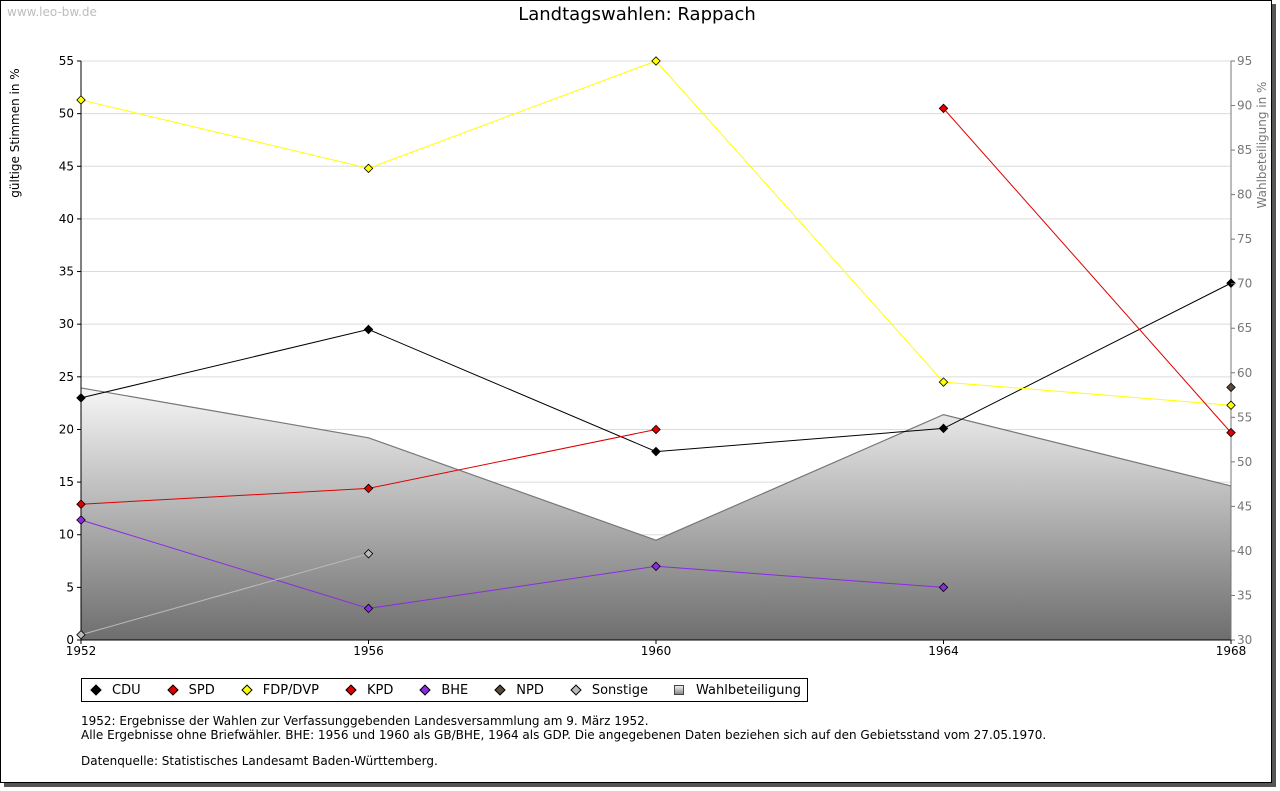 The height and width of the screenshot is (791, 1280). I want to click on x-tick-label: 1952, so click(81, 651).